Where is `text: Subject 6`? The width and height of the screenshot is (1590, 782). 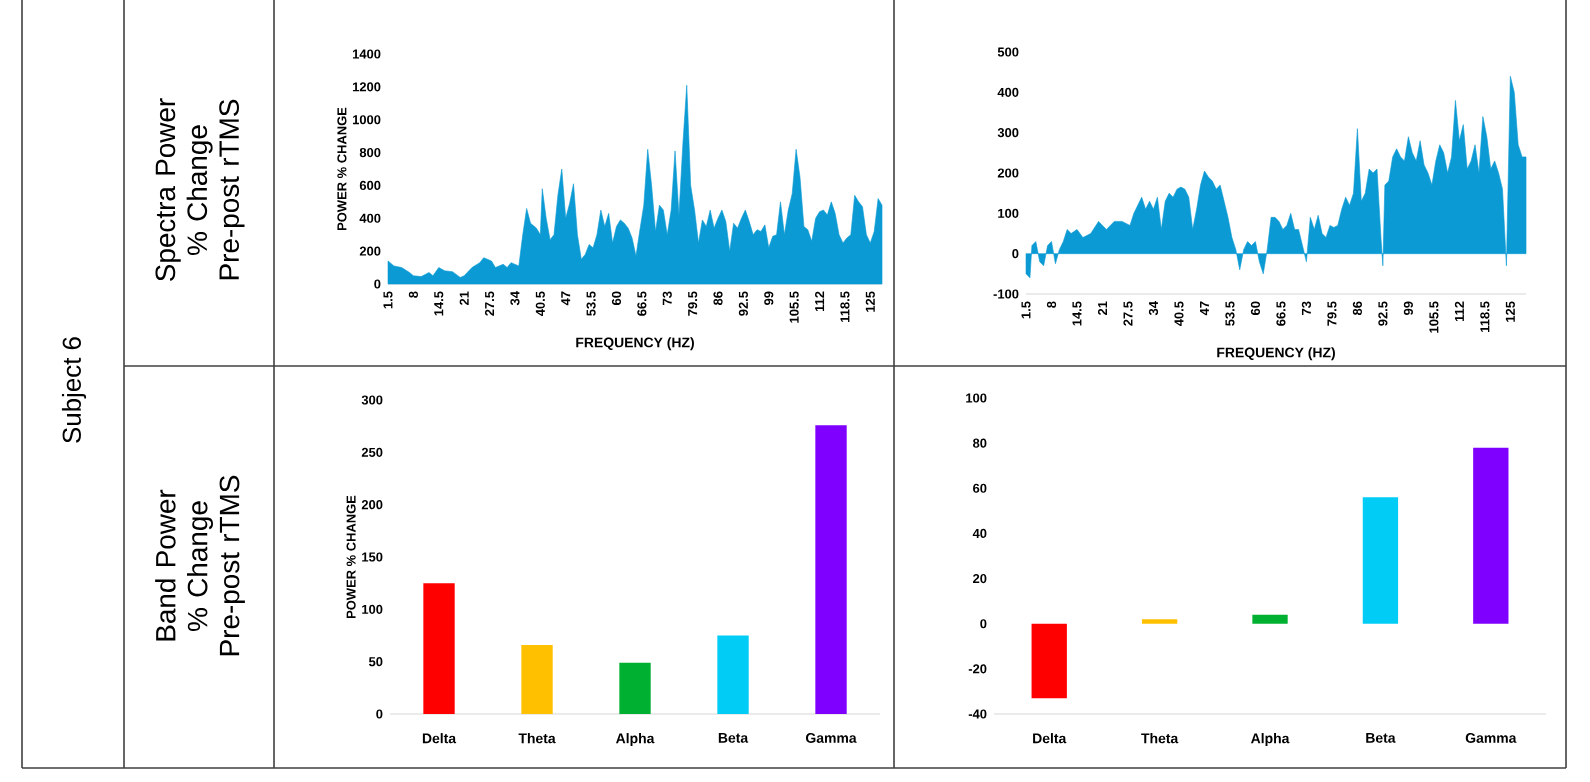
text: Subject 6 is located at coordinates (74, 390).